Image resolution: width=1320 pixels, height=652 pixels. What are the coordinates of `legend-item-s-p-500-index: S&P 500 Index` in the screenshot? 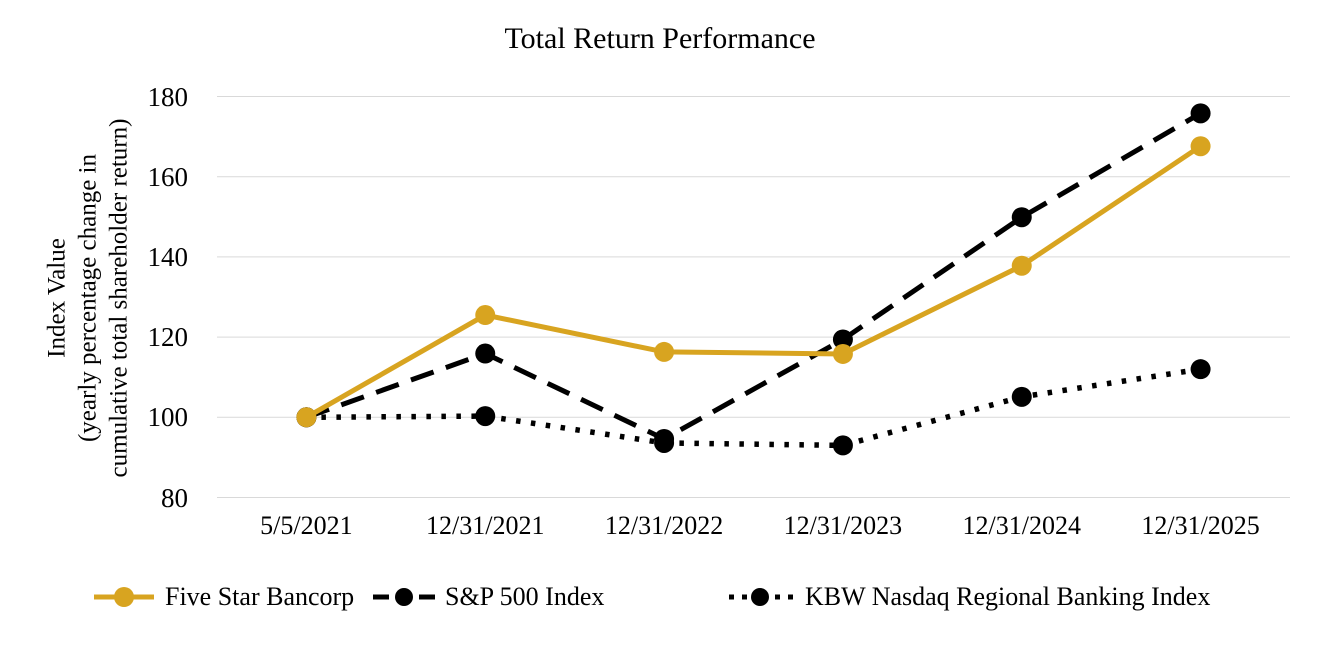 It's located at (488, 597).